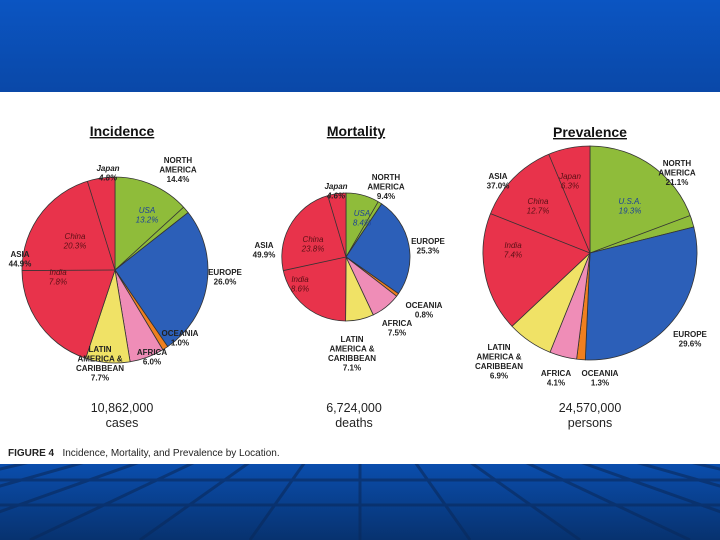 Image resolution: width=720 pixels, height=540 pixels. I want to click on label-line: 25.3%, so click(428, 251).